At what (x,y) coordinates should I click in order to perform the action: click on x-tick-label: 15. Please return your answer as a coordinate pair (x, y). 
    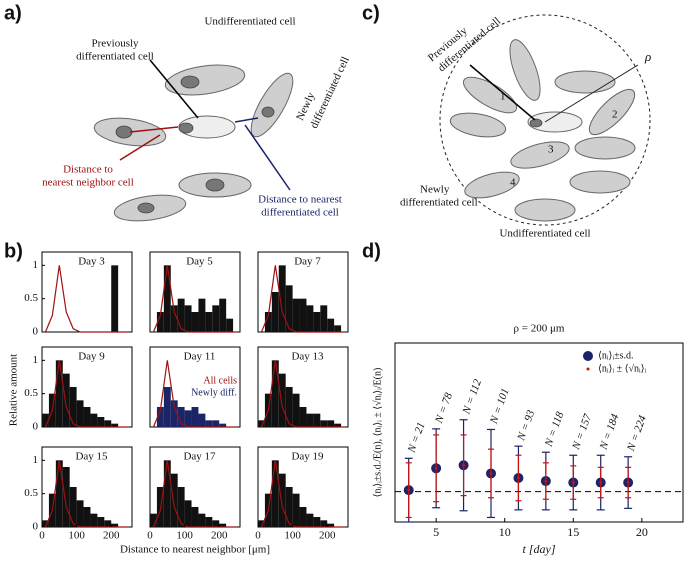
    Looking at the image, I should click on (573, 532).